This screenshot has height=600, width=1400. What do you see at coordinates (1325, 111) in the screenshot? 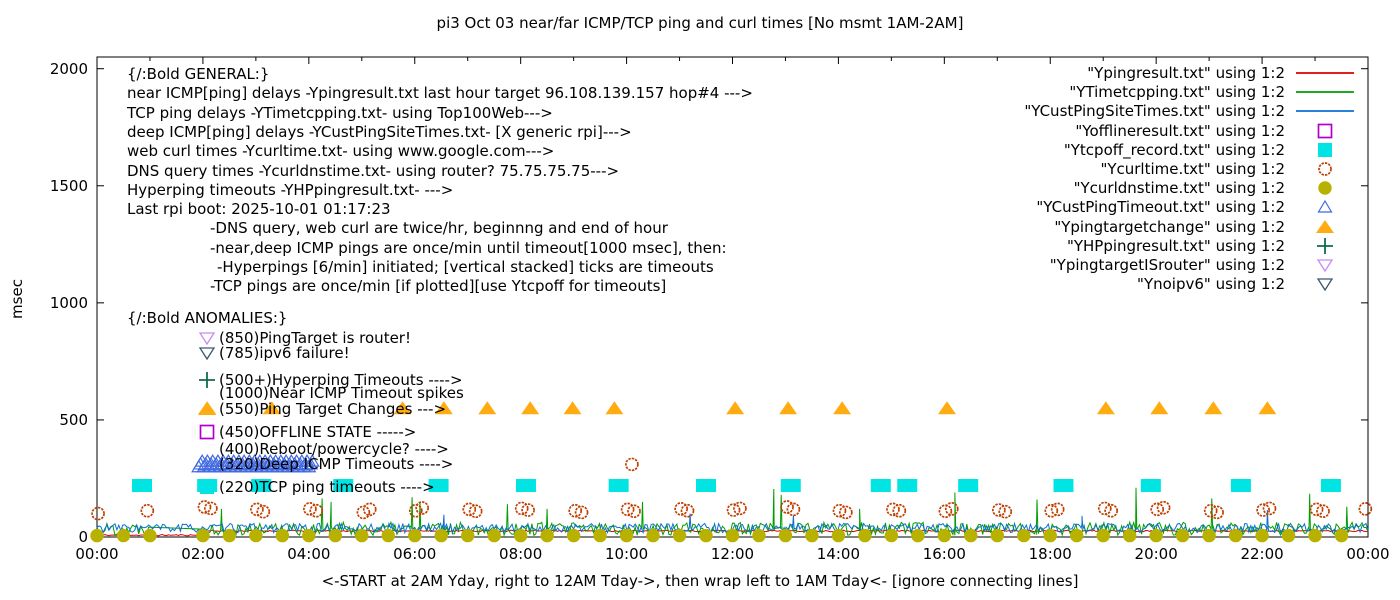
I see `legend-swatch-line` at bounding box center [1325, 111].